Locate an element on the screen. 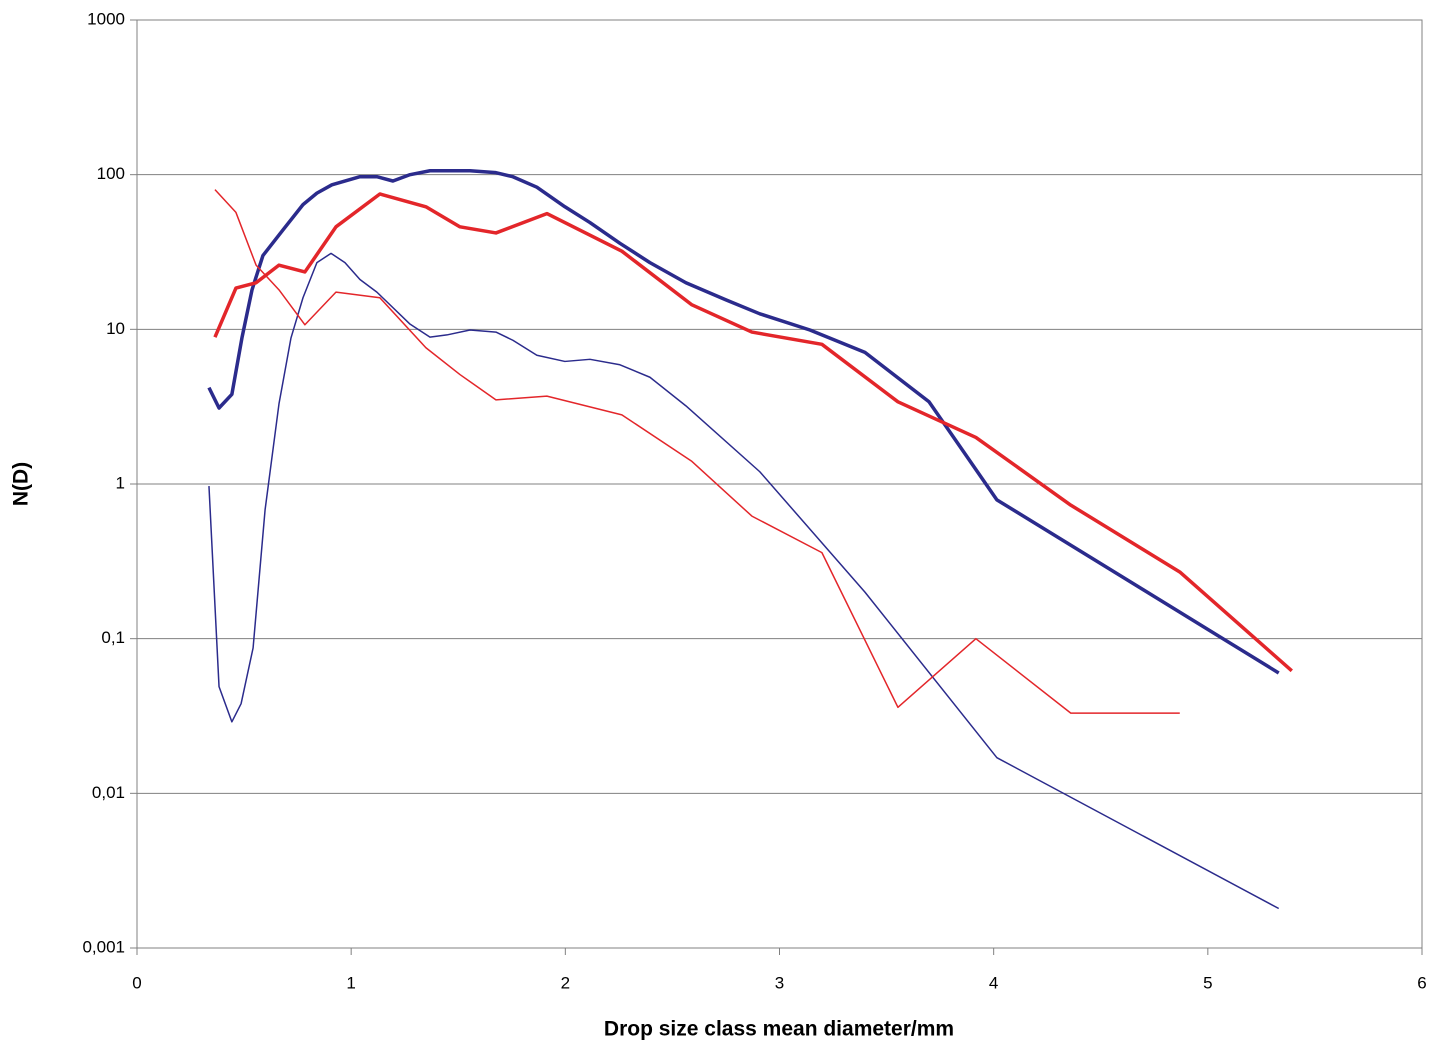 This screenshot has width=1434, height=1052. y-tick-label: 0,01 is located at coordinates (108, 792).